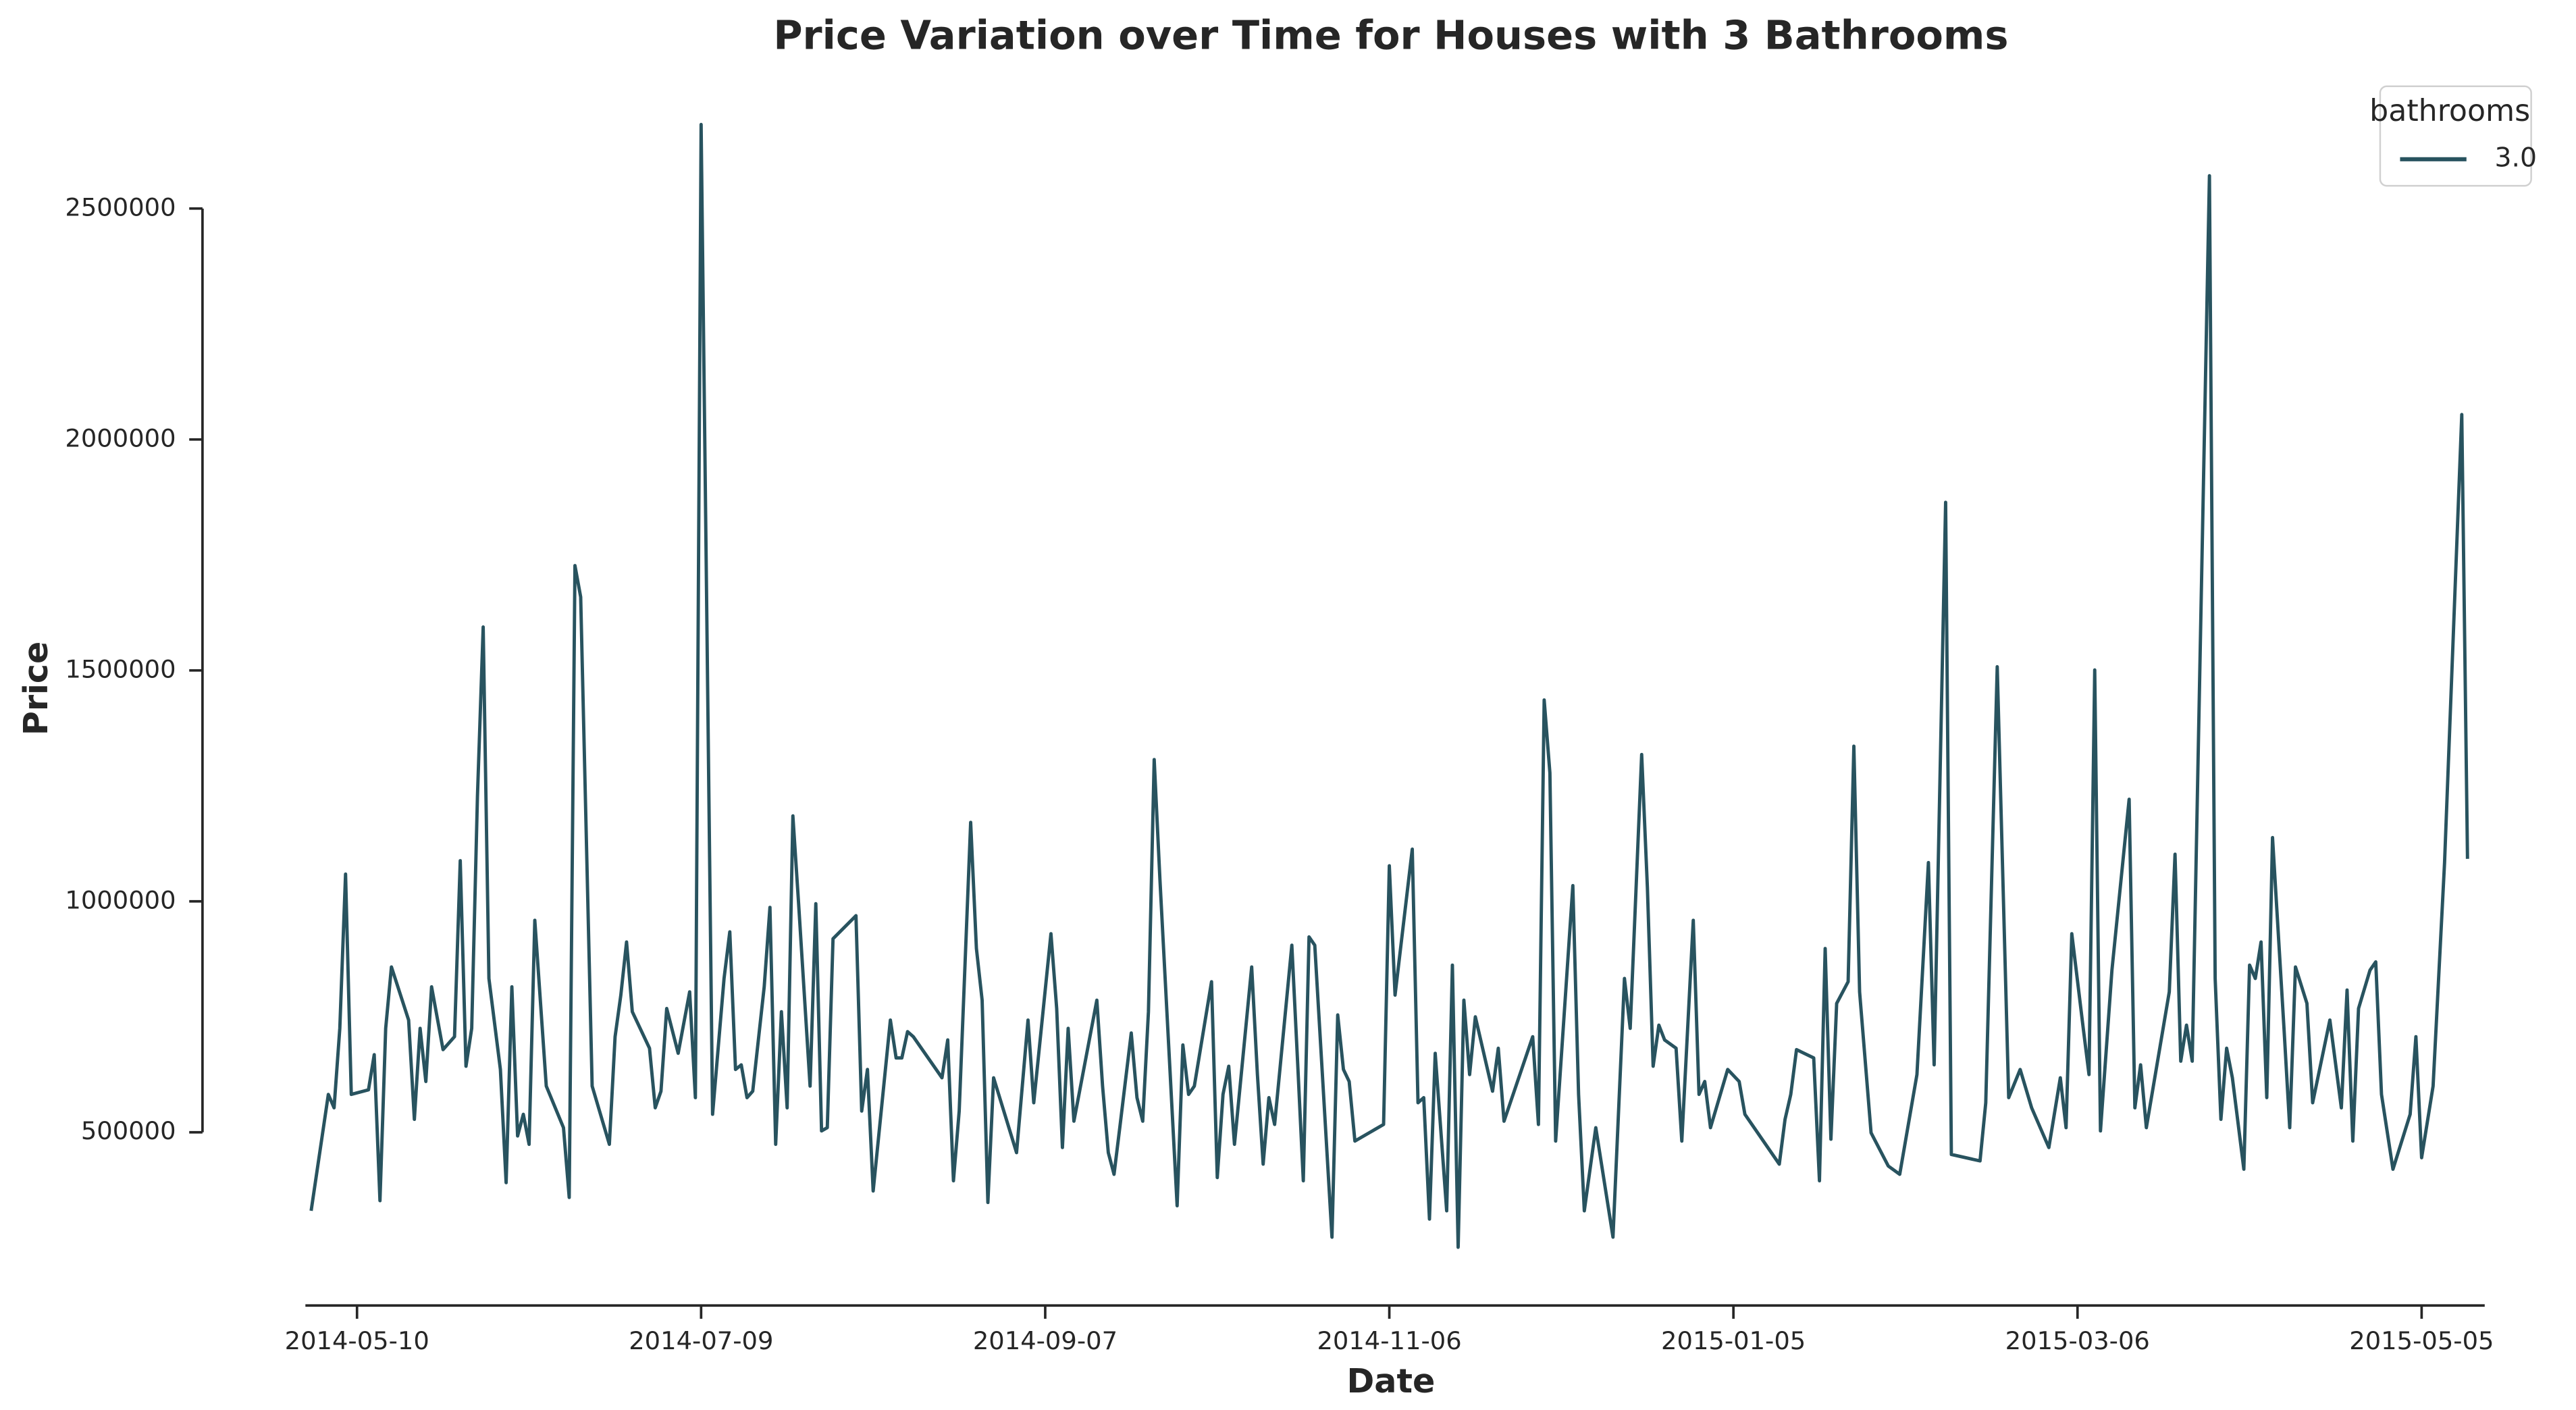 This screenshot has width=2576, height=1410. What do you see at coordinates (1391, 1381) in the screenshot?
I see `x-axis-label: Date` at bounding box center [1391, 1381].